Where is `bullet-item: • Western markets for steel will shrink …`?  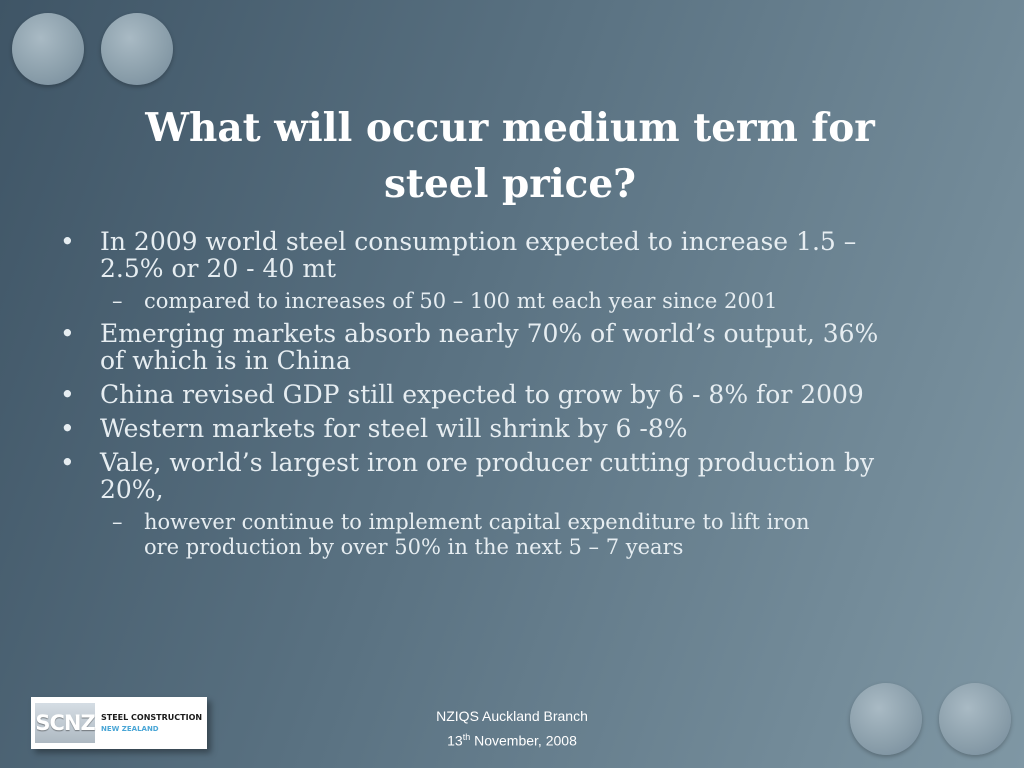 bullet-item: • Western markets for steel will shrink … is located at coordinates (510, 428).